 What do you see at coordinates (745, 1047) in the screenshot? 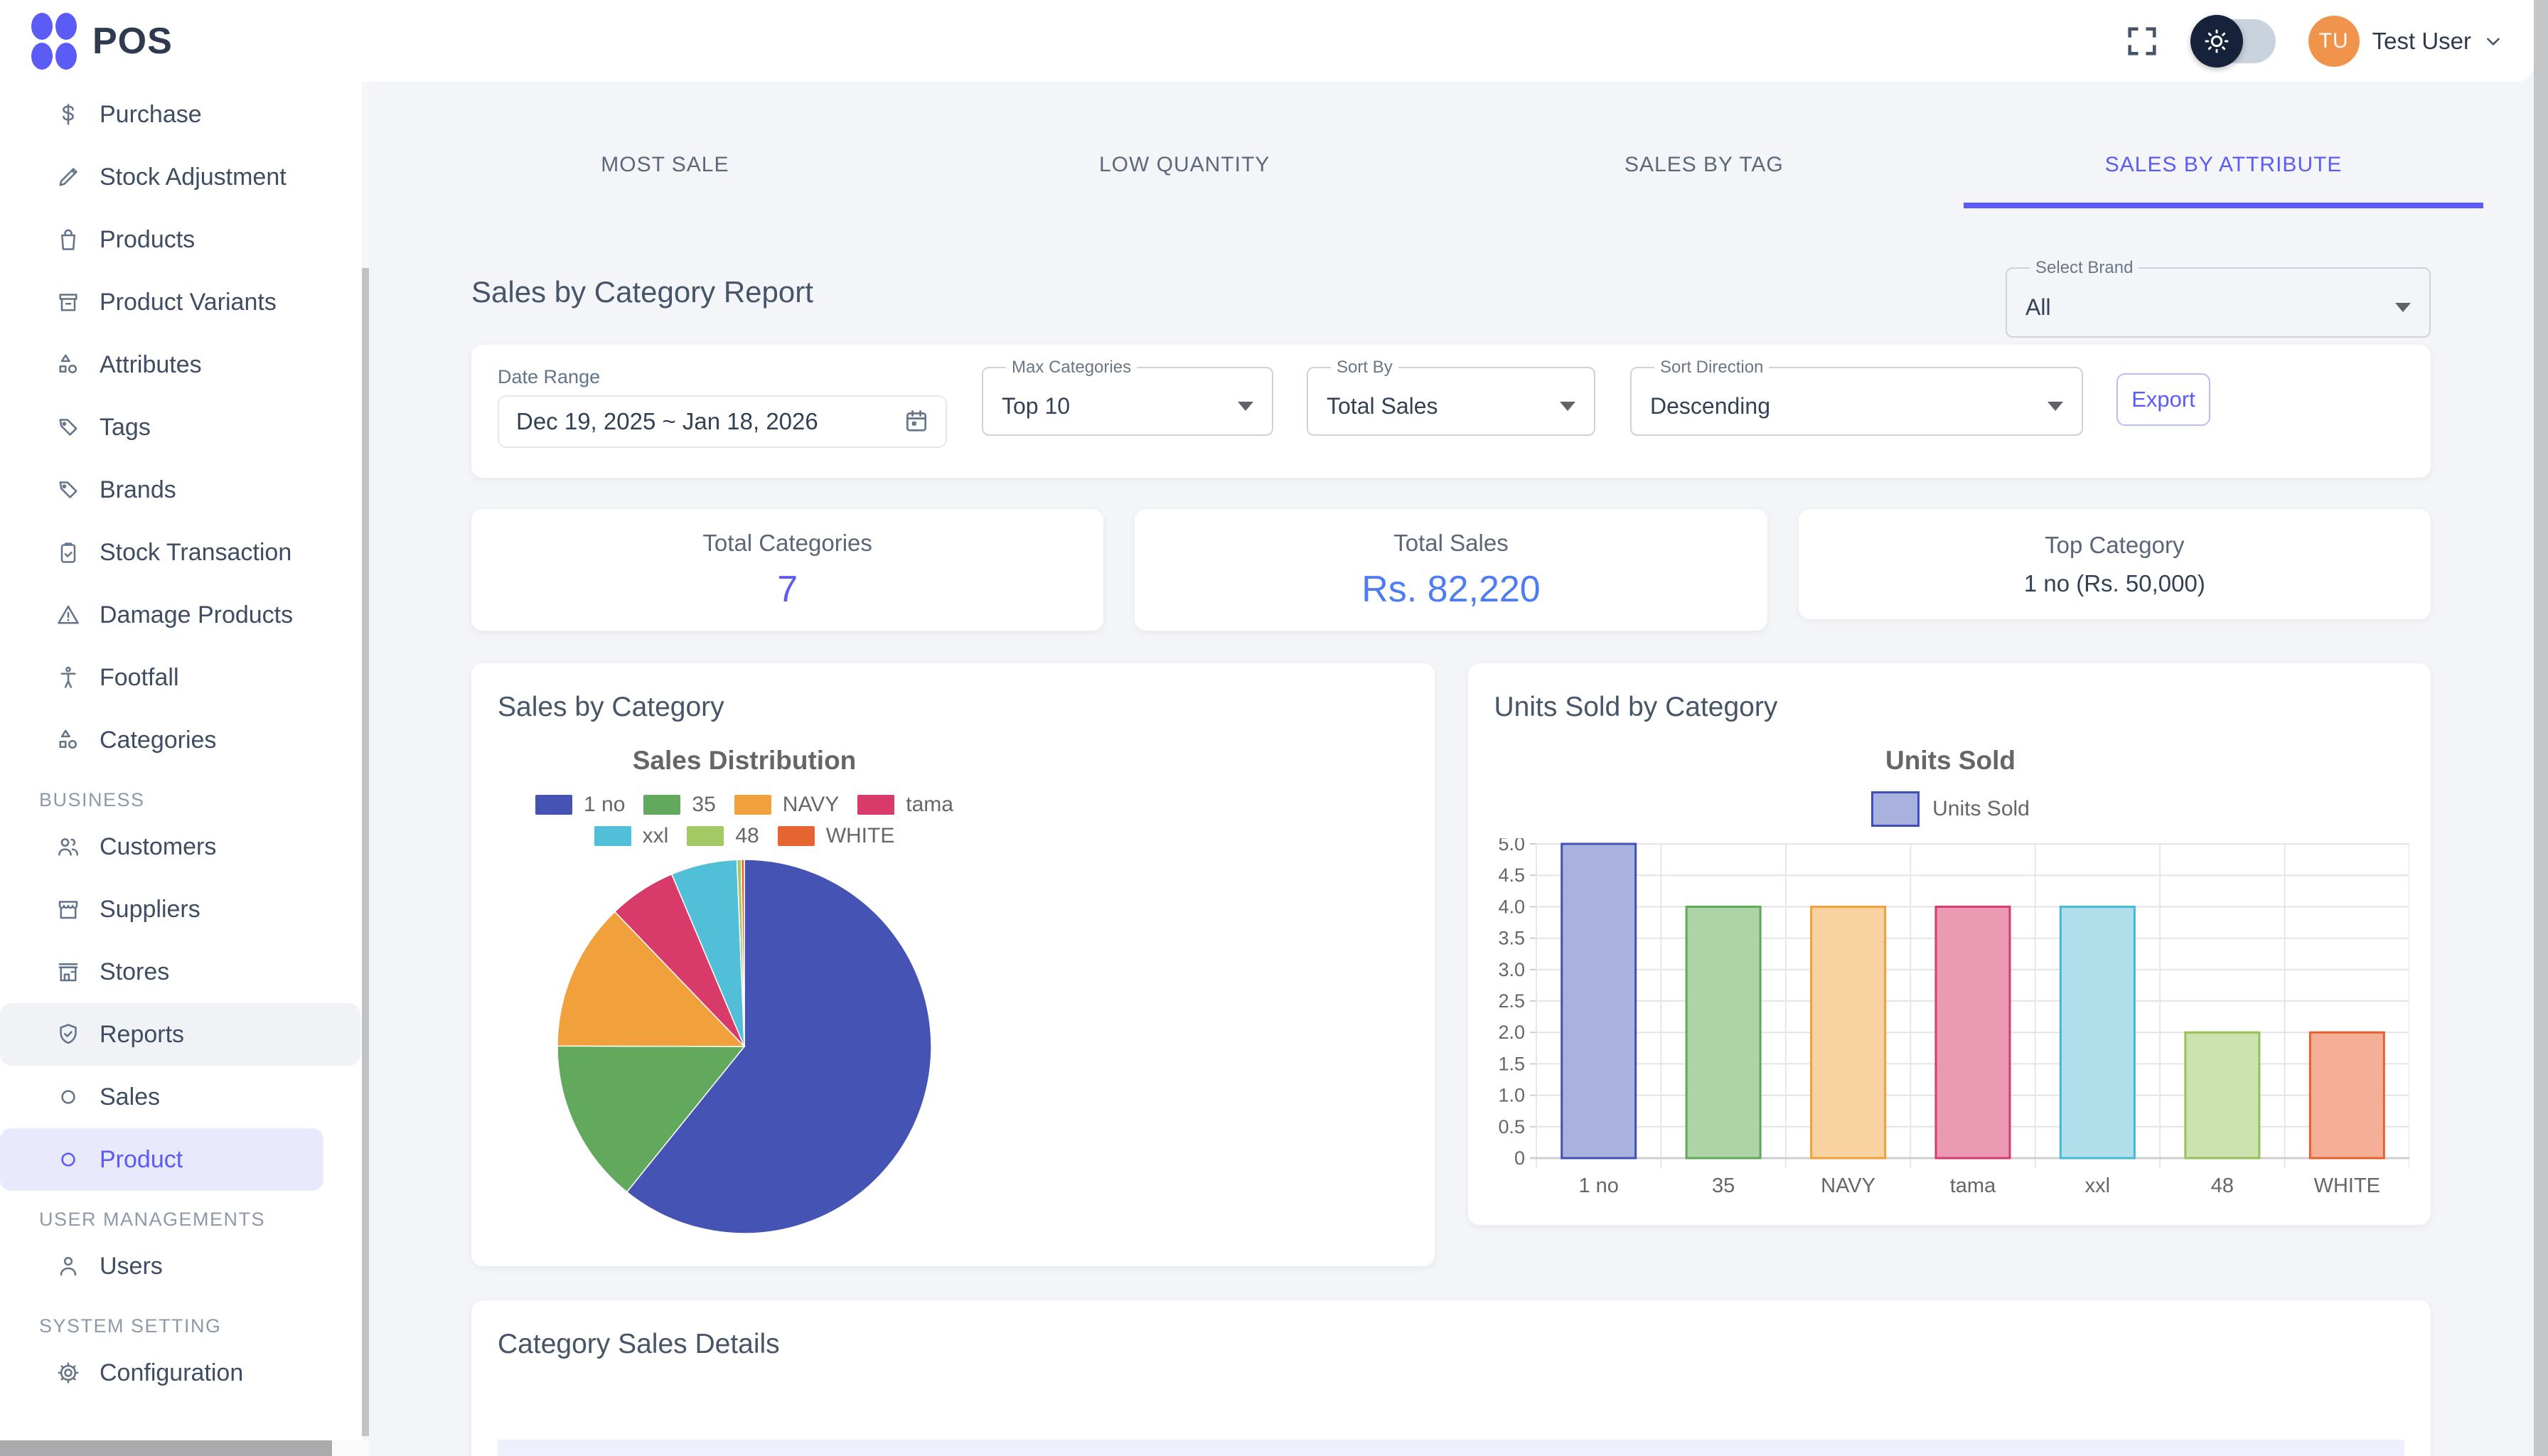
I see `sales-distribution-pie-chart` at bounding box center [745, 1047].